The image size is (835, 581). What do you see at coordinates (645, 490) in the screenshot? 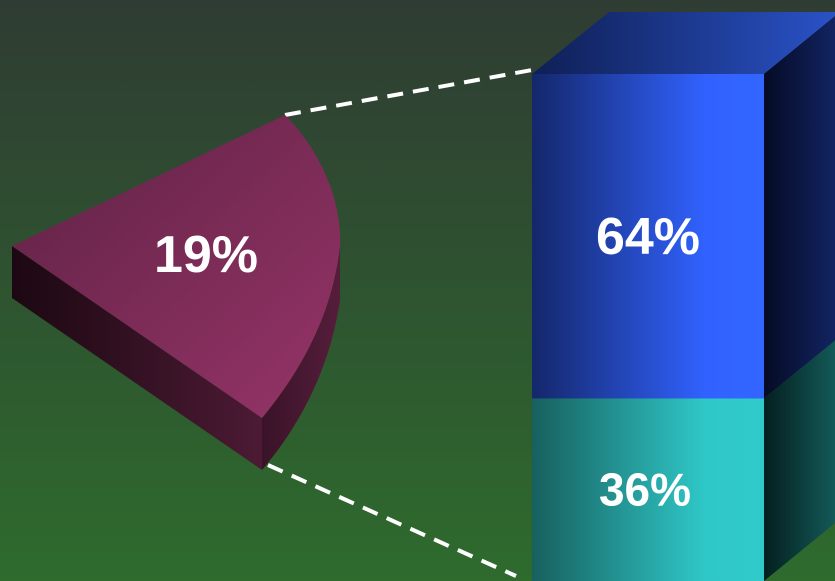
I see `bar-segment-2-label: 36%` at bounding box center [645, 490].